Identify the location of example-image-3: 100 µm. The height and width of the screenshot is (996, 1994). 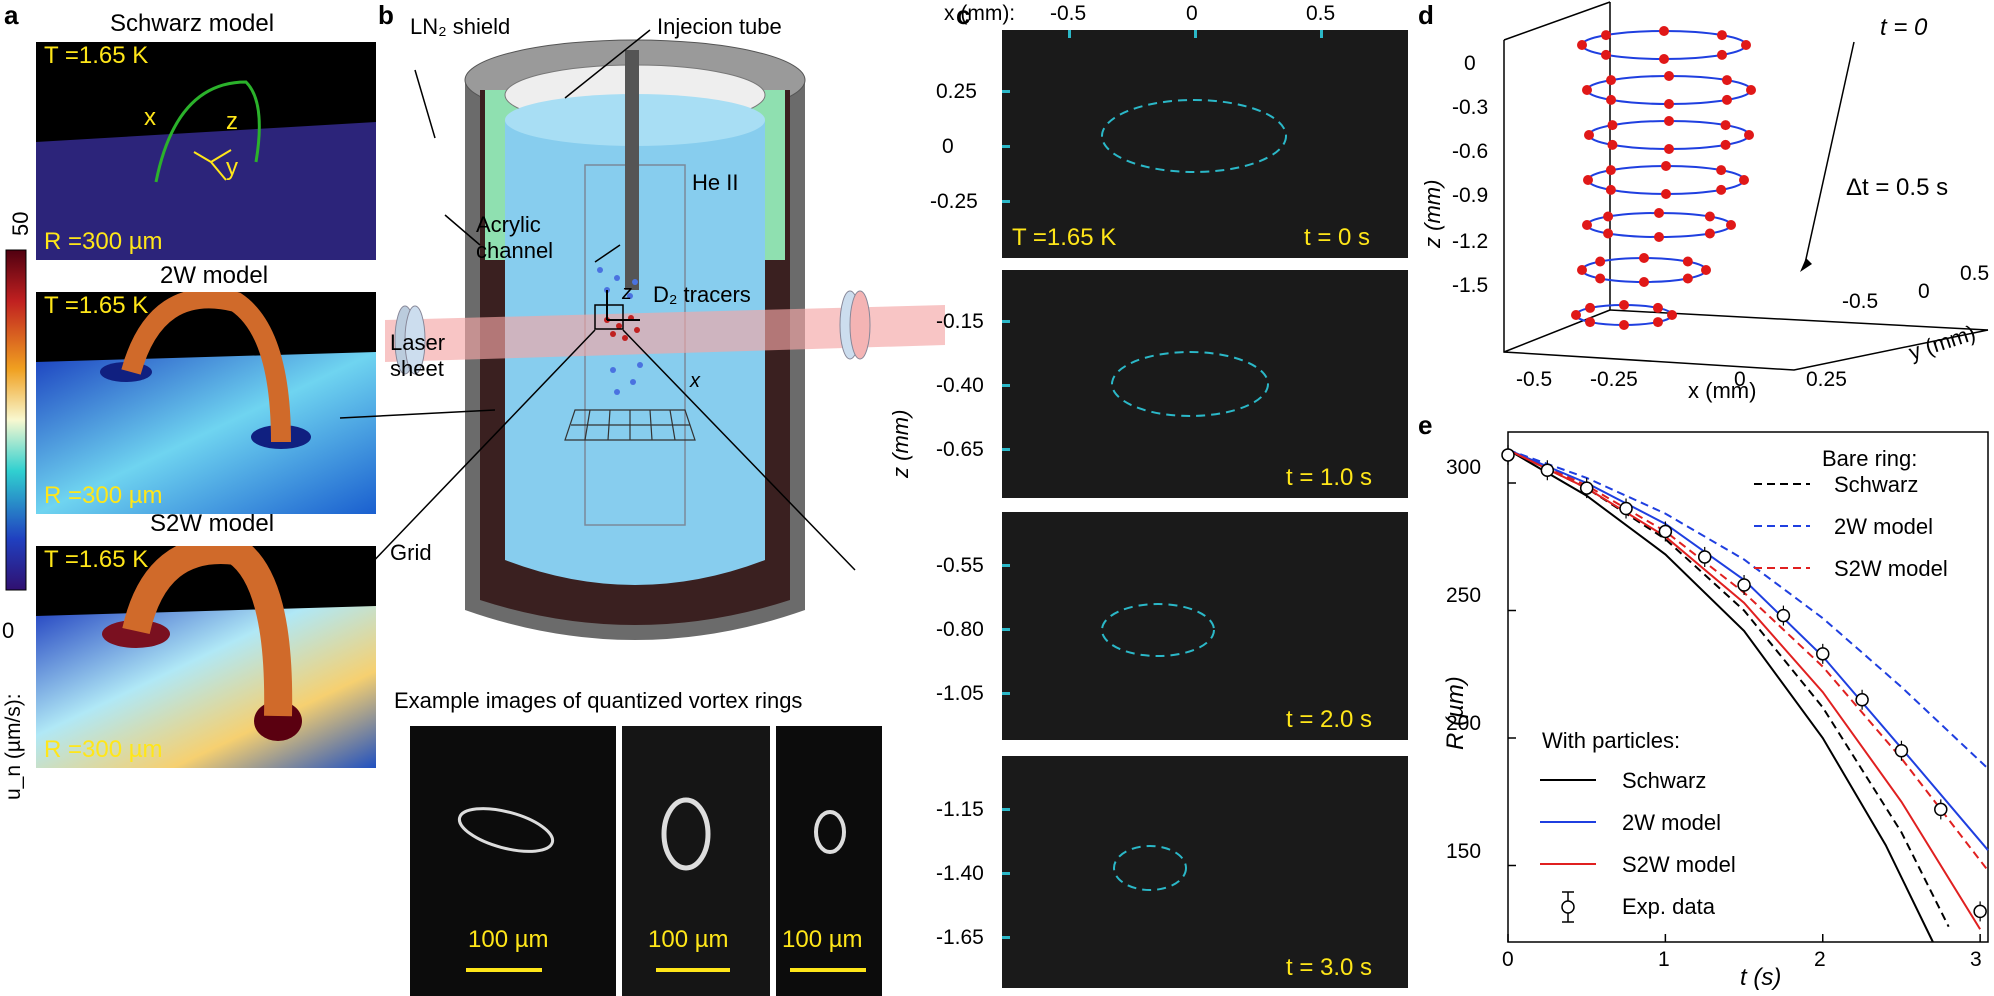
(829, 861).